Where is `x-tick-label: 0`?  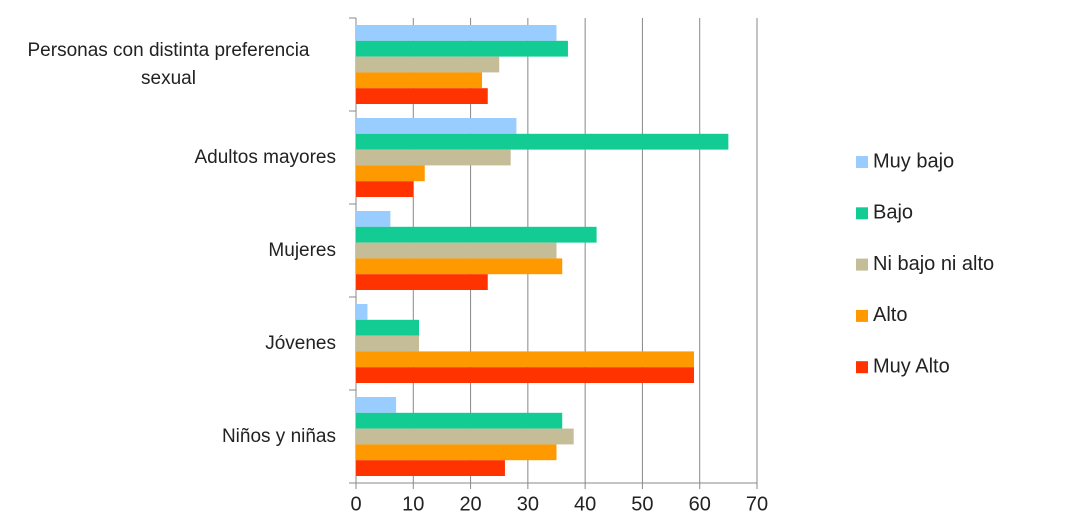 x-tick-label: 0 is located at coordinates (355, 504).